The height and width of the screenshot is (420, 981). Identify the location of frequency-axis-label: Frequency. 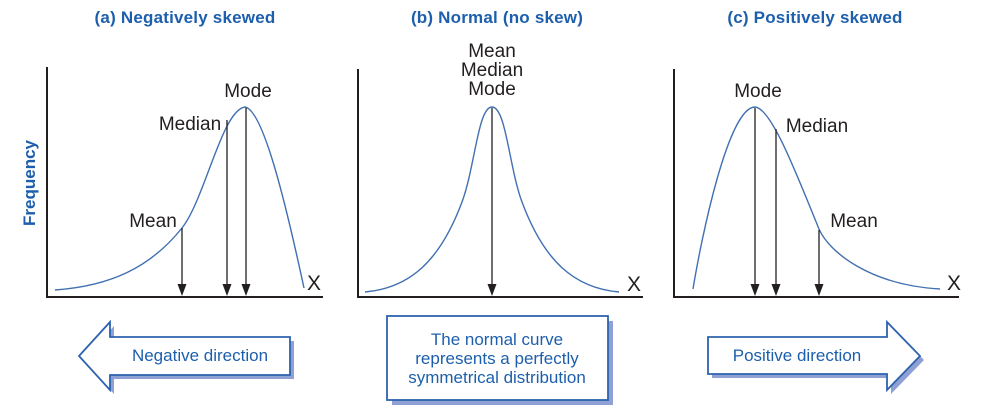
(29, 182).